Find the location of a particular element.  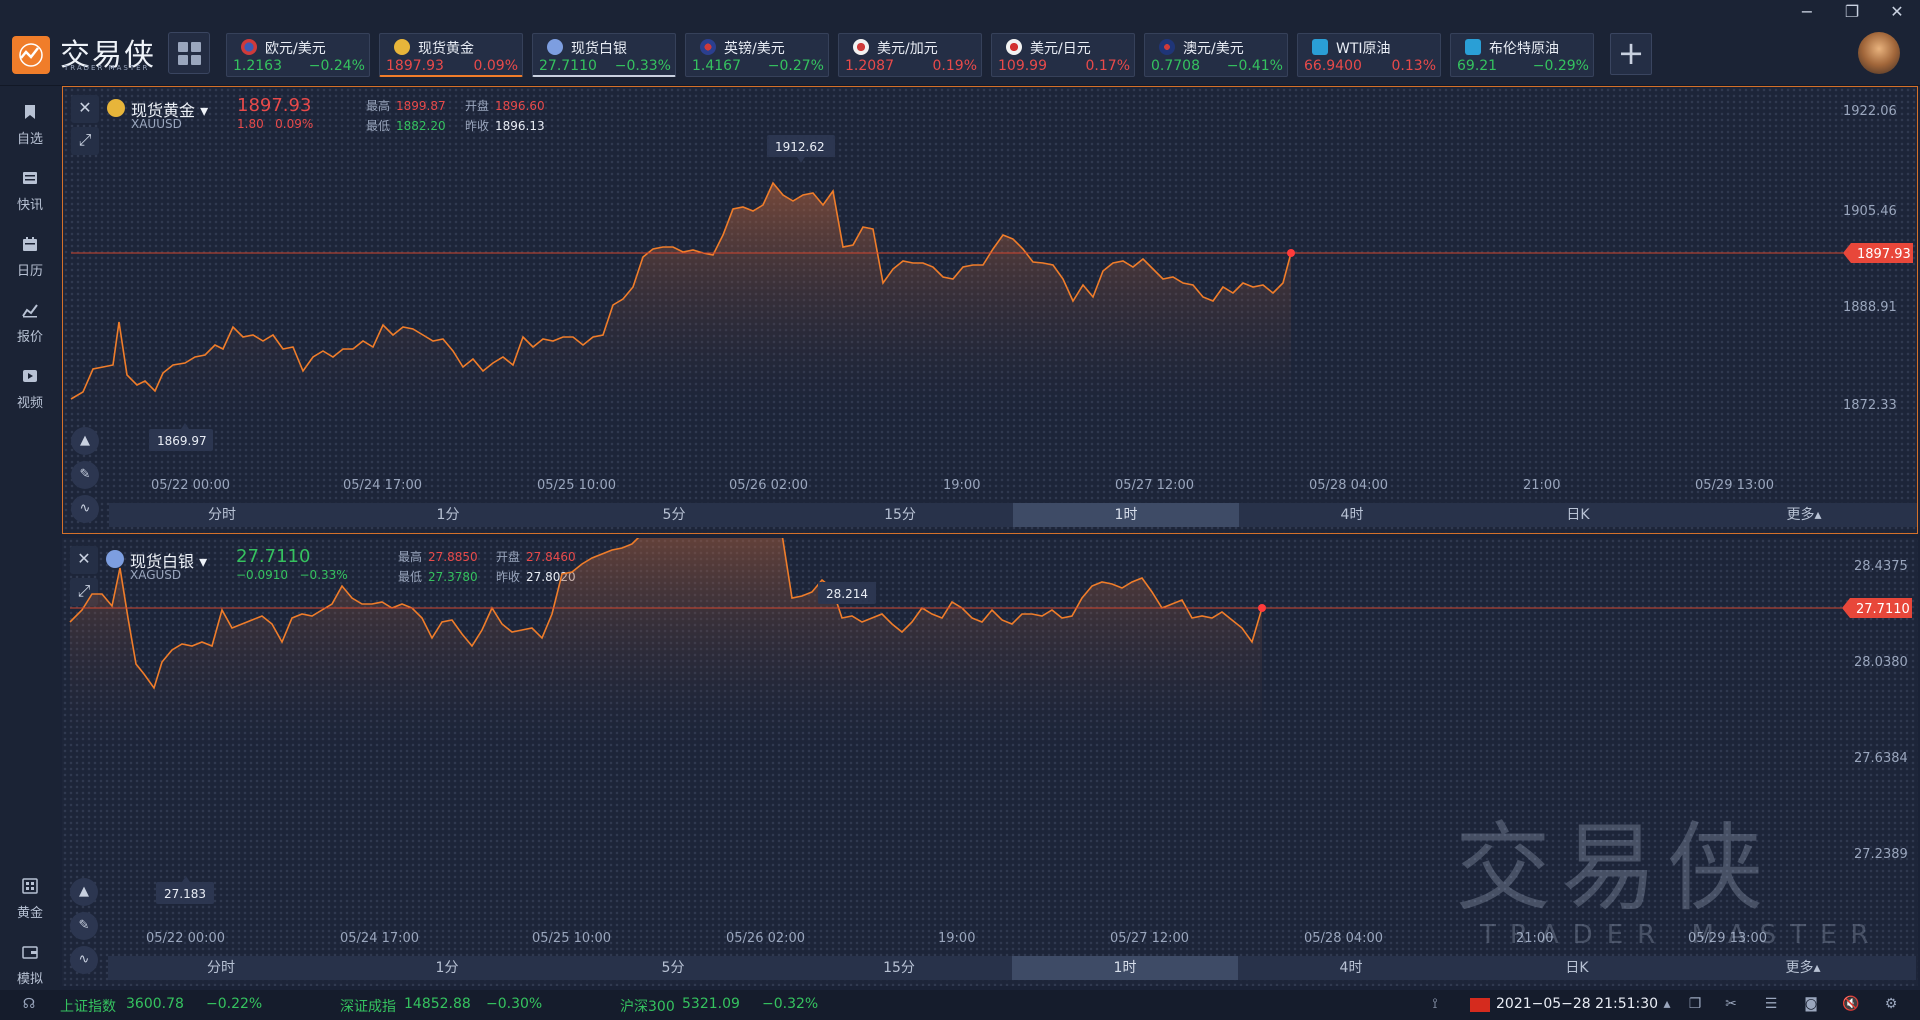

close-button: ✕ is located at coordinates (1897, 11).